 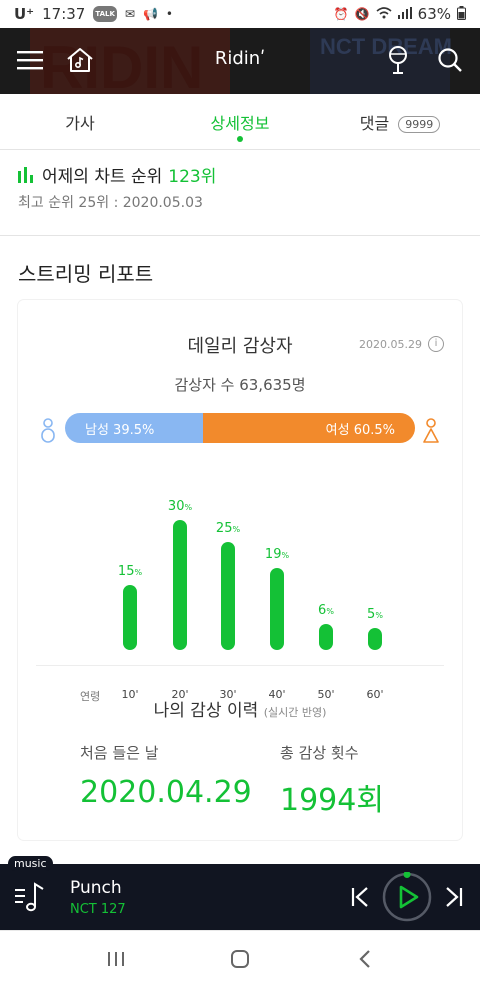 I want to click on comment-count-badge: 9999, so click(x=419, y=124).